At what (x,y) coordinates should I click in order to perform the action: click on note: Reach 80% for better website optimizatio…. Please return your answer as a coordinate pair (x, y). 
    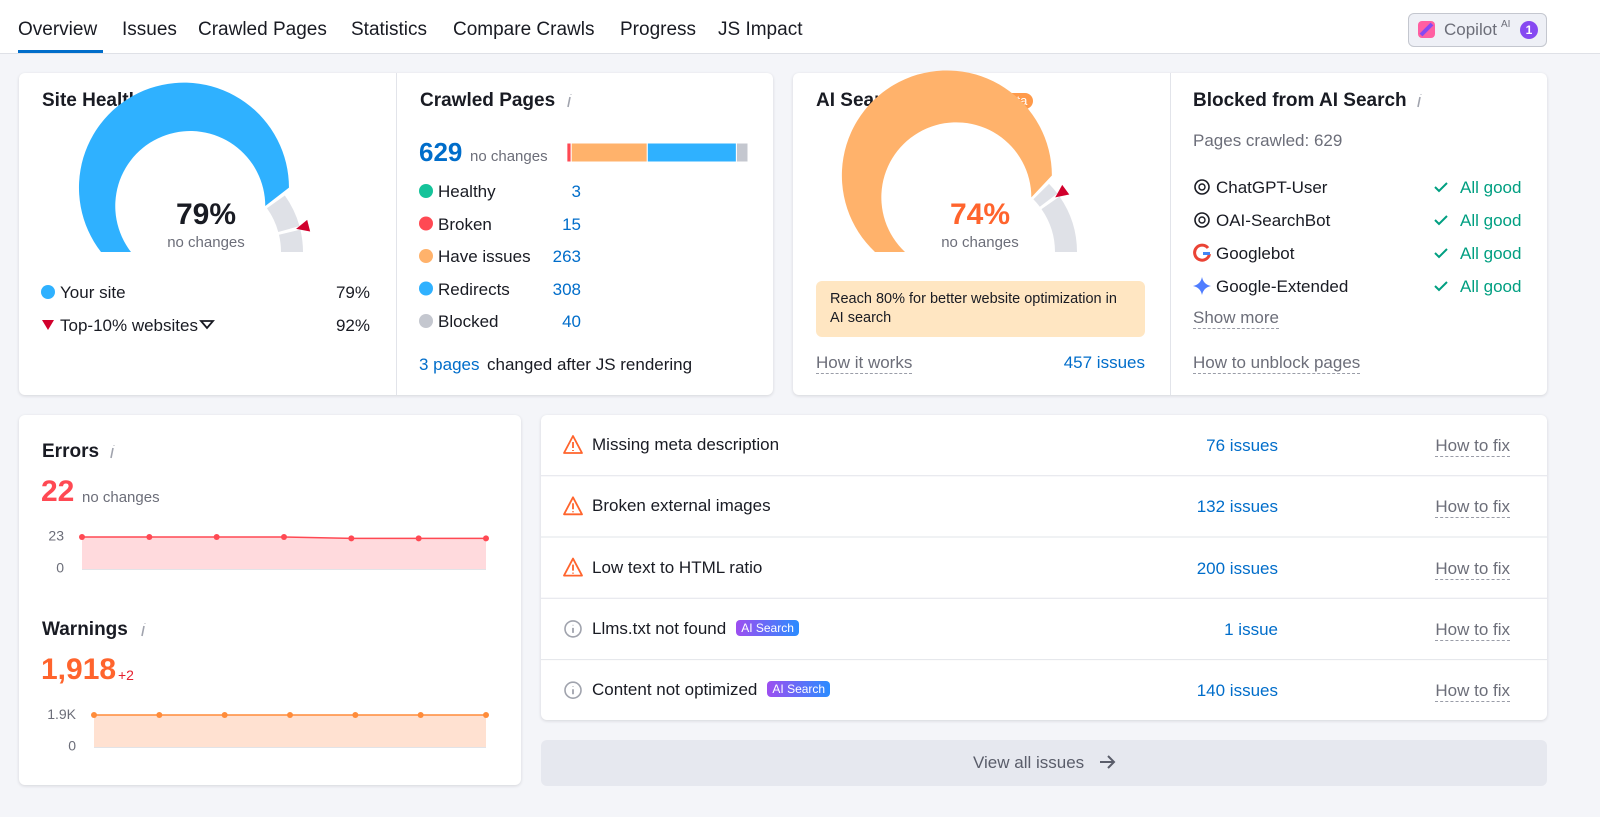
    Looking at the image, I should click on (980, 309).